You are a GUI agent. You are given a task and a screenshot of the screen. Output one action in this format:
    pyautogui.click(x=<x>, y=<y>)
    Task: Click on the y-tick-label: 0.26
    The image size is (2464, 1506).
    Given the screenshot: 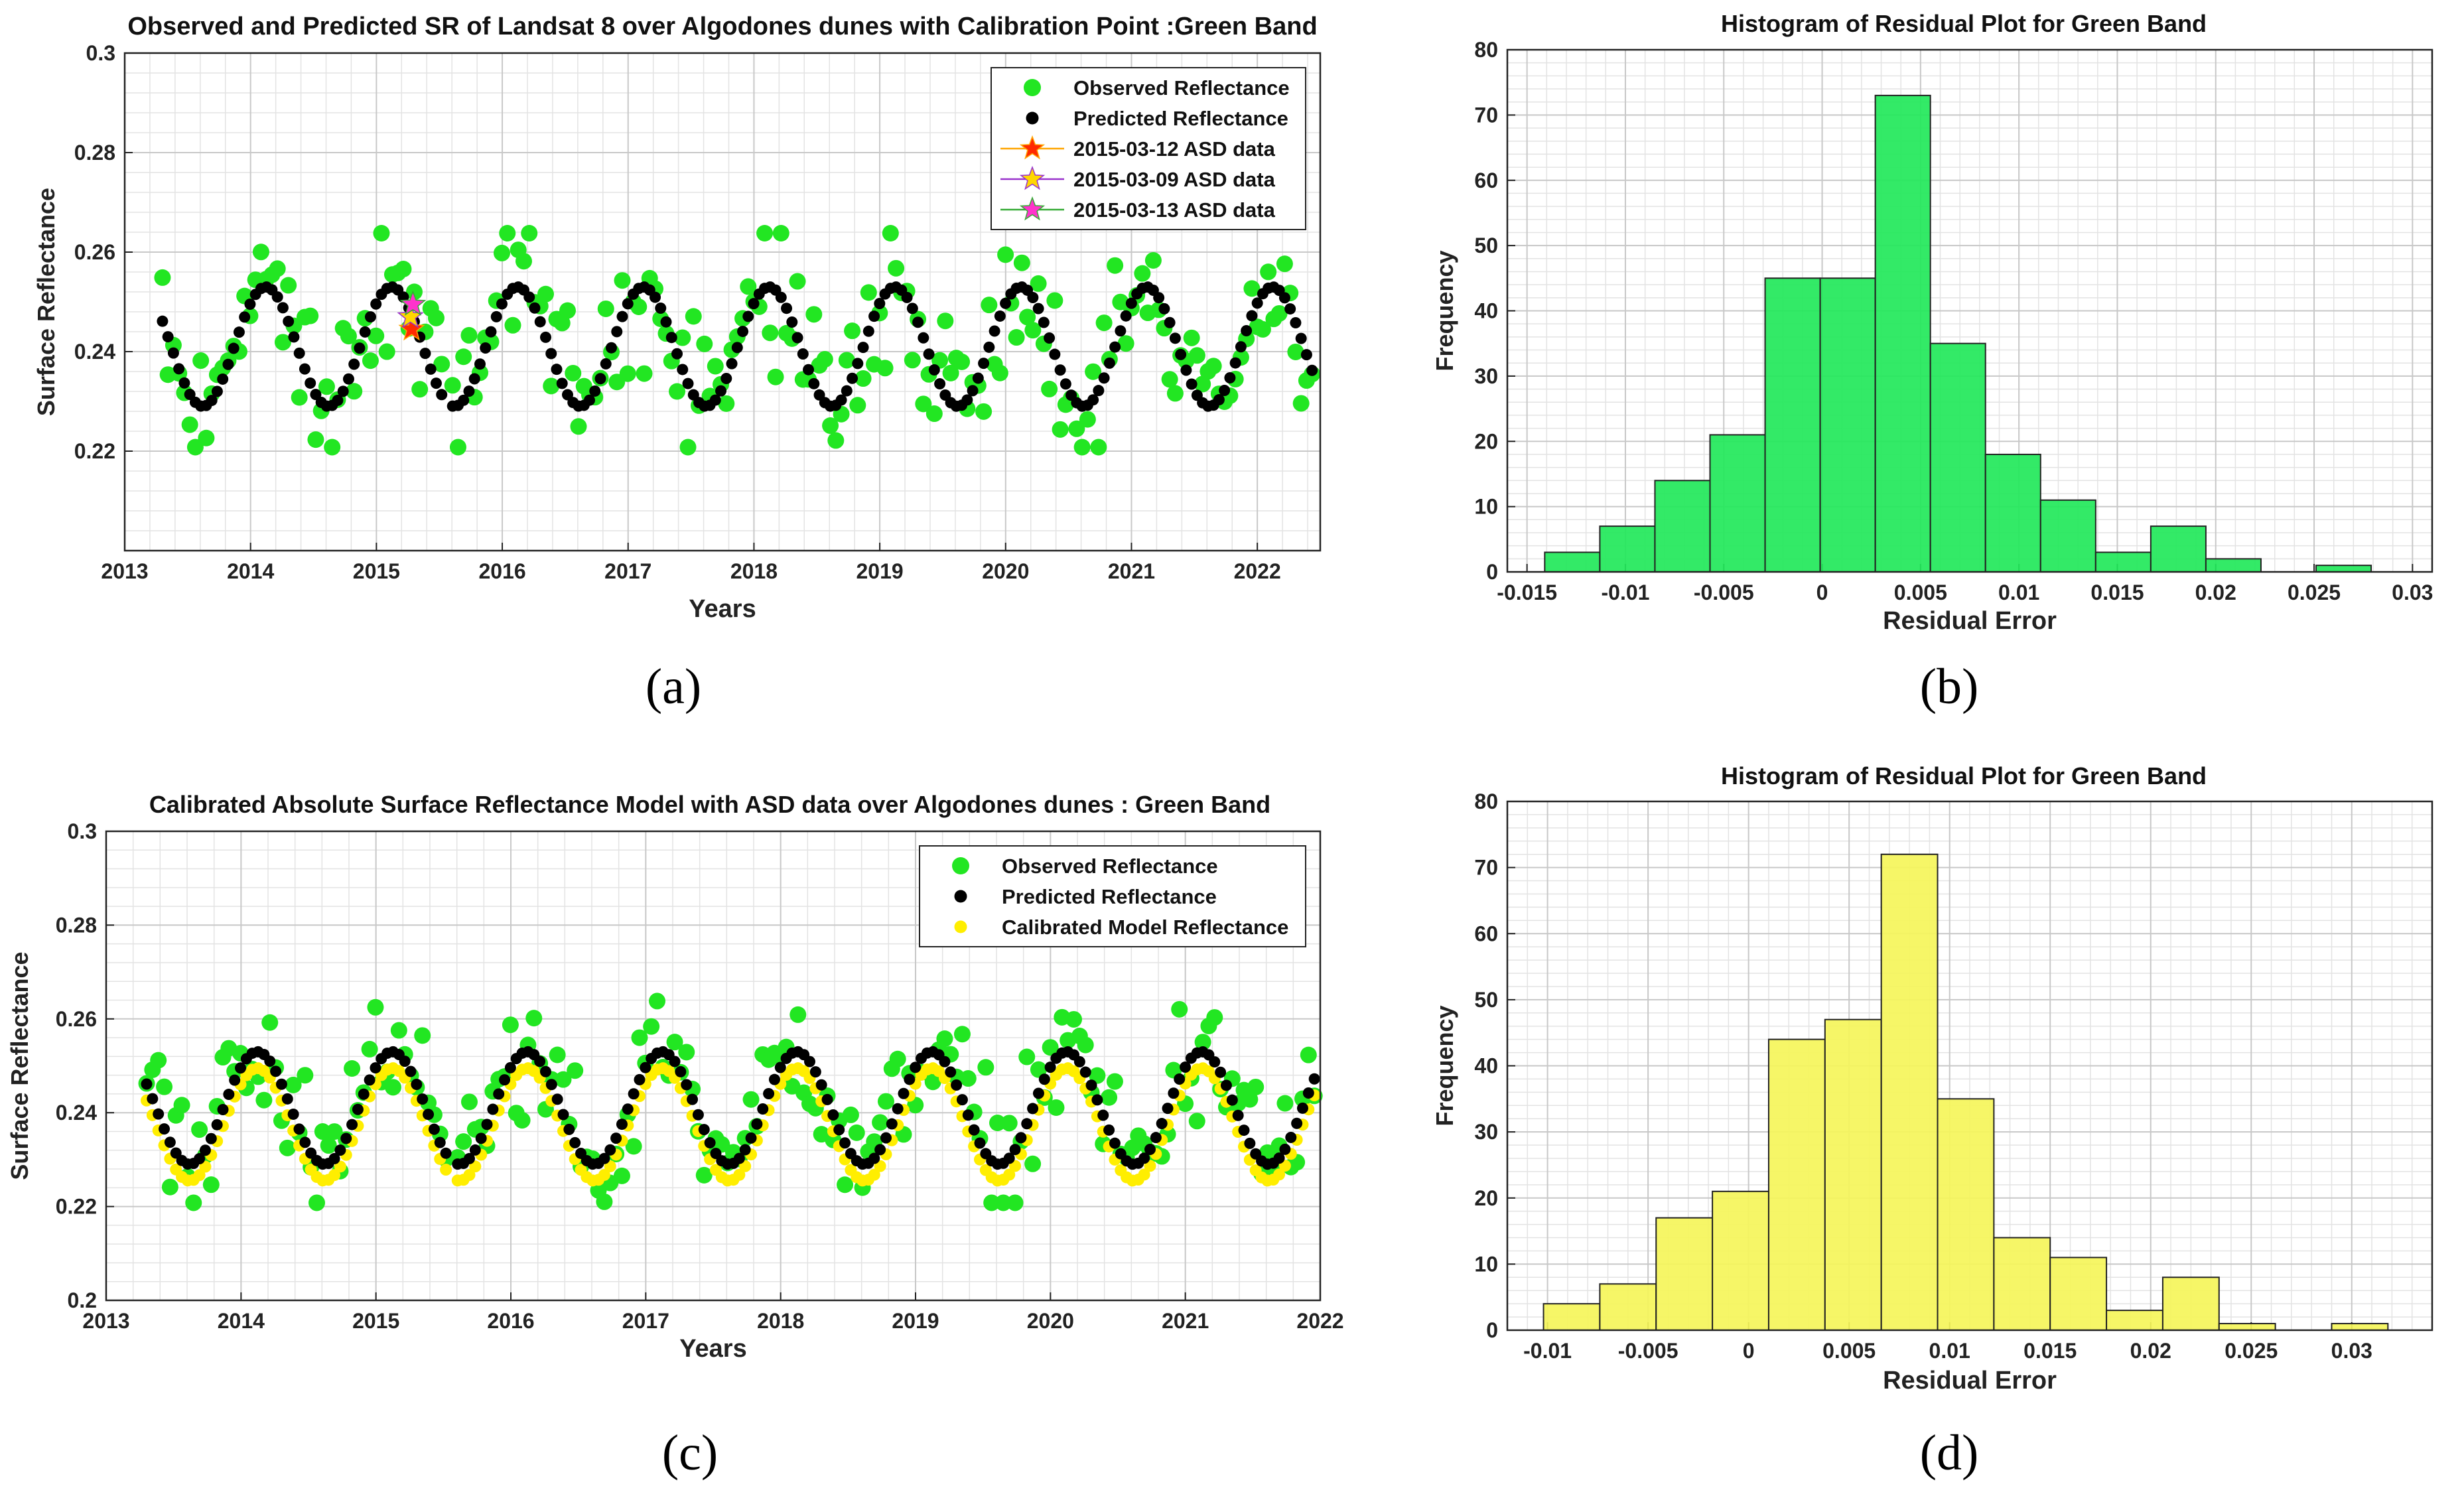 What is the action you would take?
    pyautogui.click(x=76, y=1019)
    